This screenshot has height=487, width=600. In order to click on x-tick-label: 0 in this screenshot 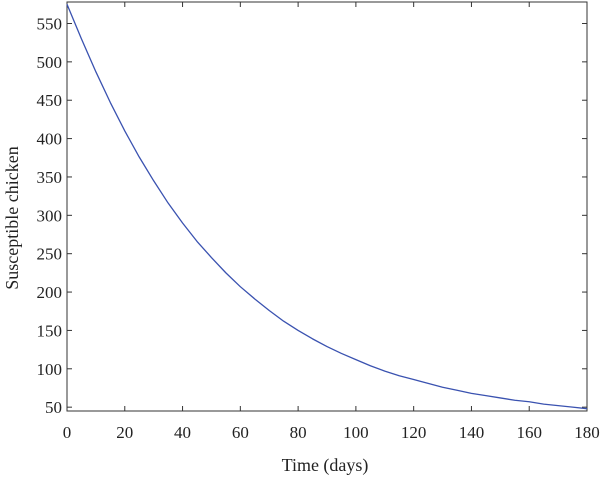, I will do `click(67, 432)`.